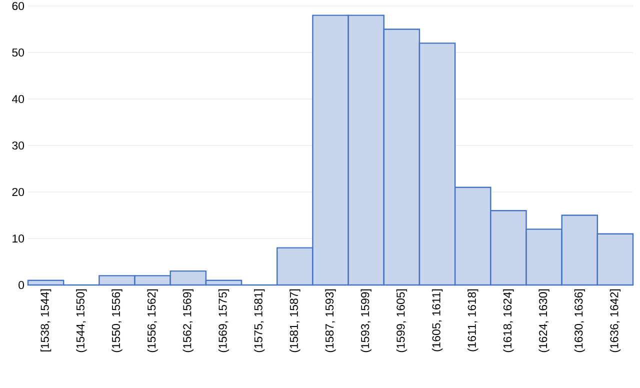 The height and width of the screenshot is (388, 640). I want to click on x-tick-label: (1550, 1556], so click(117, 320).